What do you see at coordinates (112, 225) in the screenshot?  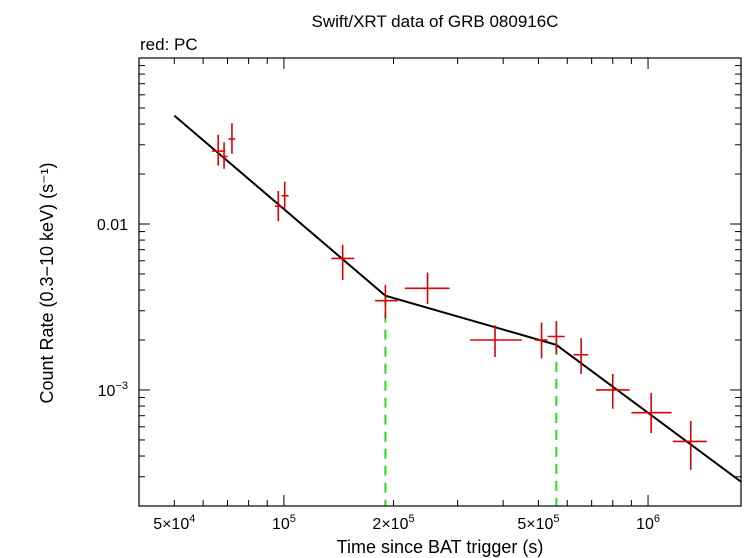 I see `y-tick-label: 0.01` at bounding box center [112, 225].